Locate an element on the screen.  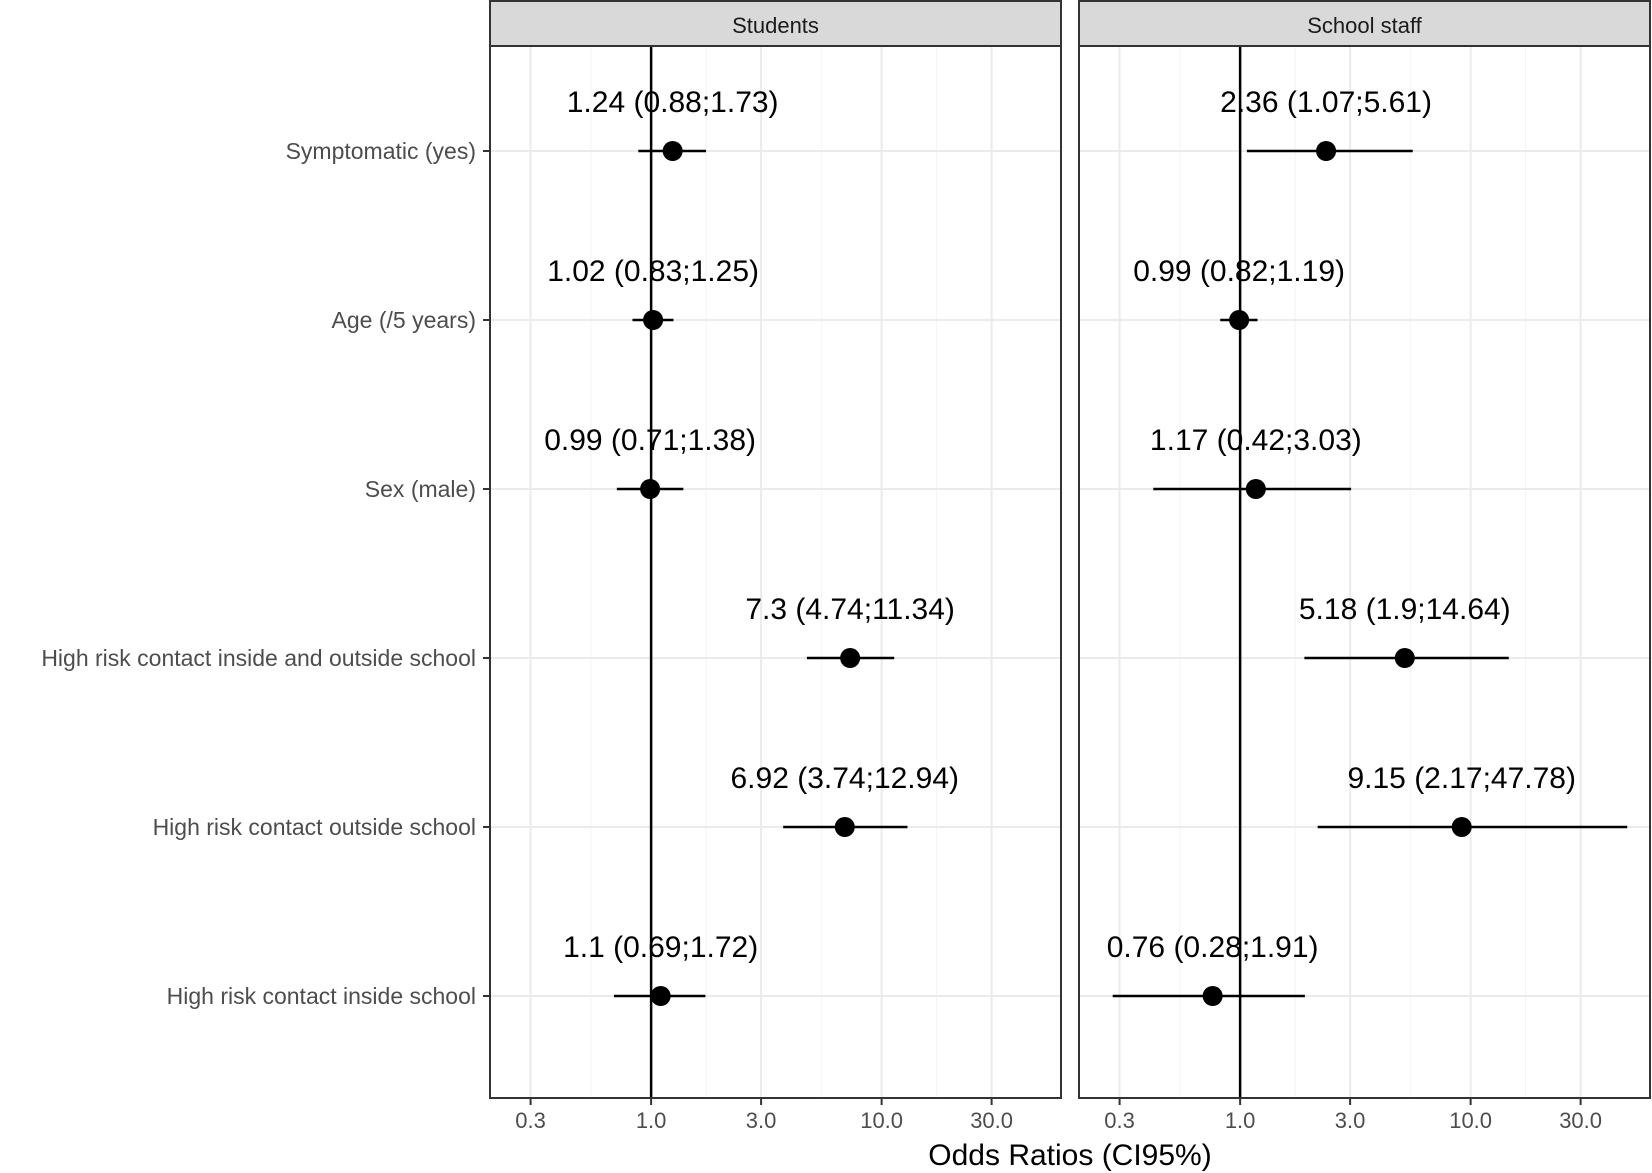
estimate-label: 5.18 (1.9;14.64) is located at coordinates (1405, 609).